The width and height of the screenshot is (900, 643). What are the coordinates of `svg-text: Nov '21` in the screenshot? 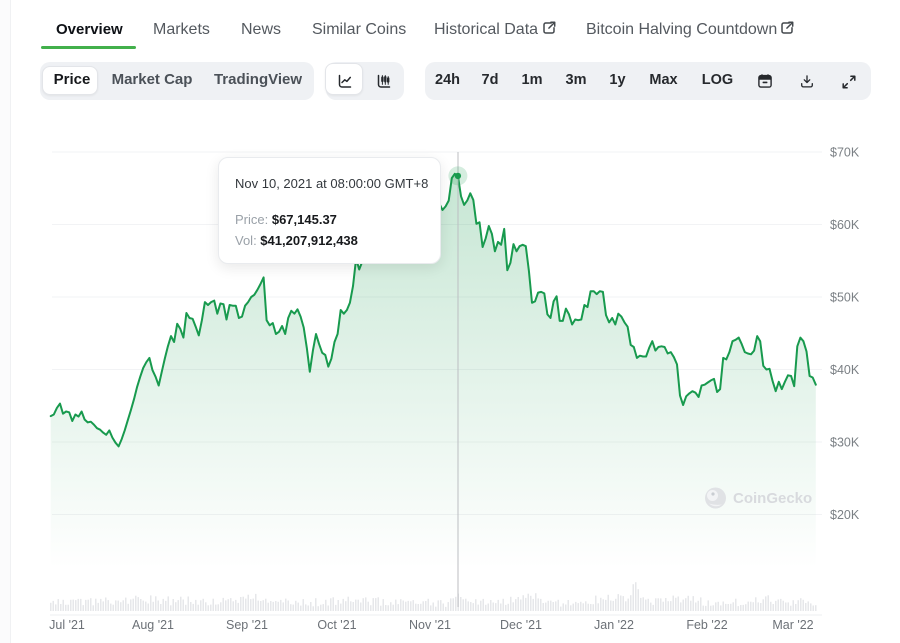 It's located at (430, 625).